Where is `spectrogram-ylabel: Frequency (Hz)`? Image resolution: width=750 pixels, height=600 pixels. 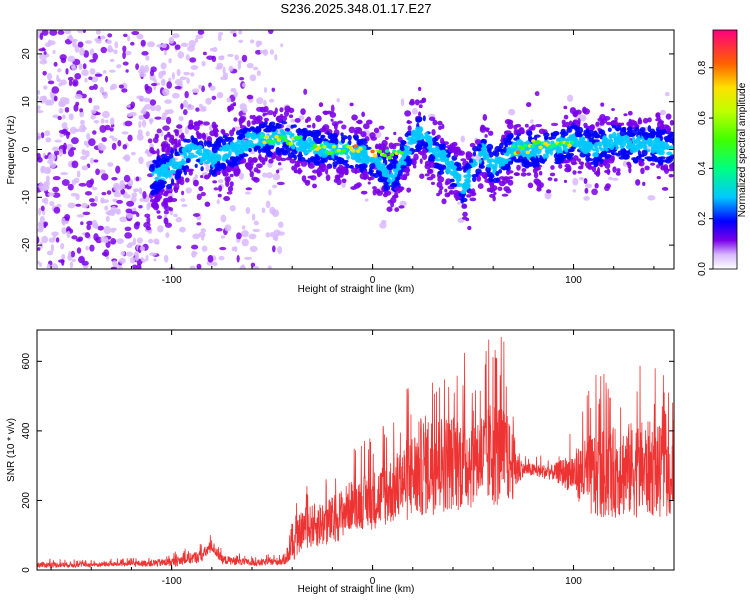
spectrogram-ylabel: Frequency (Hz) is located at coordinates (11, 150).